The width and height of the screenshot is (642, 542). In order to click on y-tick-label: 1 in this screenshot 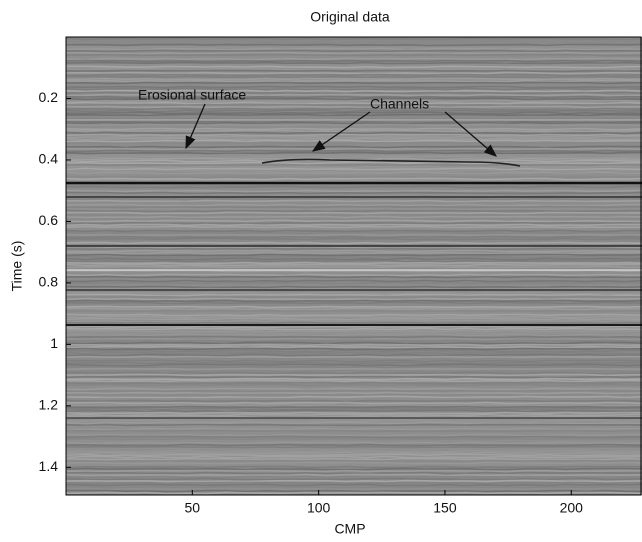, I will do `click(54, 343)`.